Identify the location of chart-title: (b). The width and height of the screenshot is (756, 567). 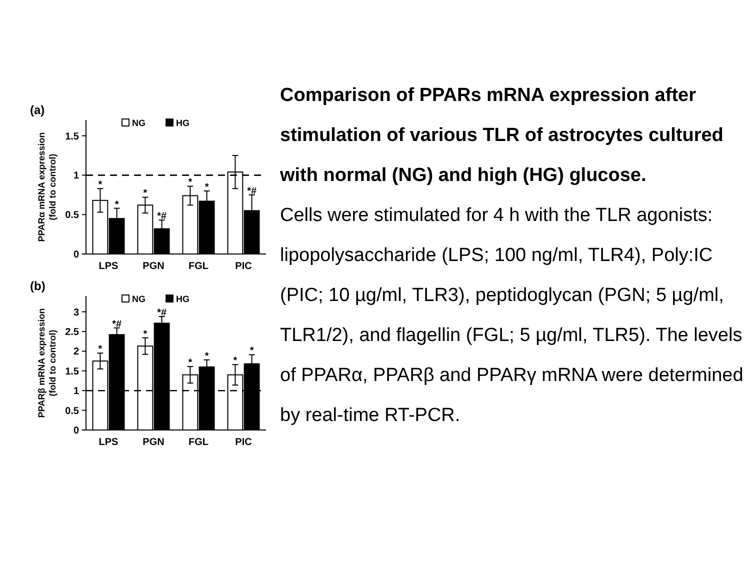
(38, 286).